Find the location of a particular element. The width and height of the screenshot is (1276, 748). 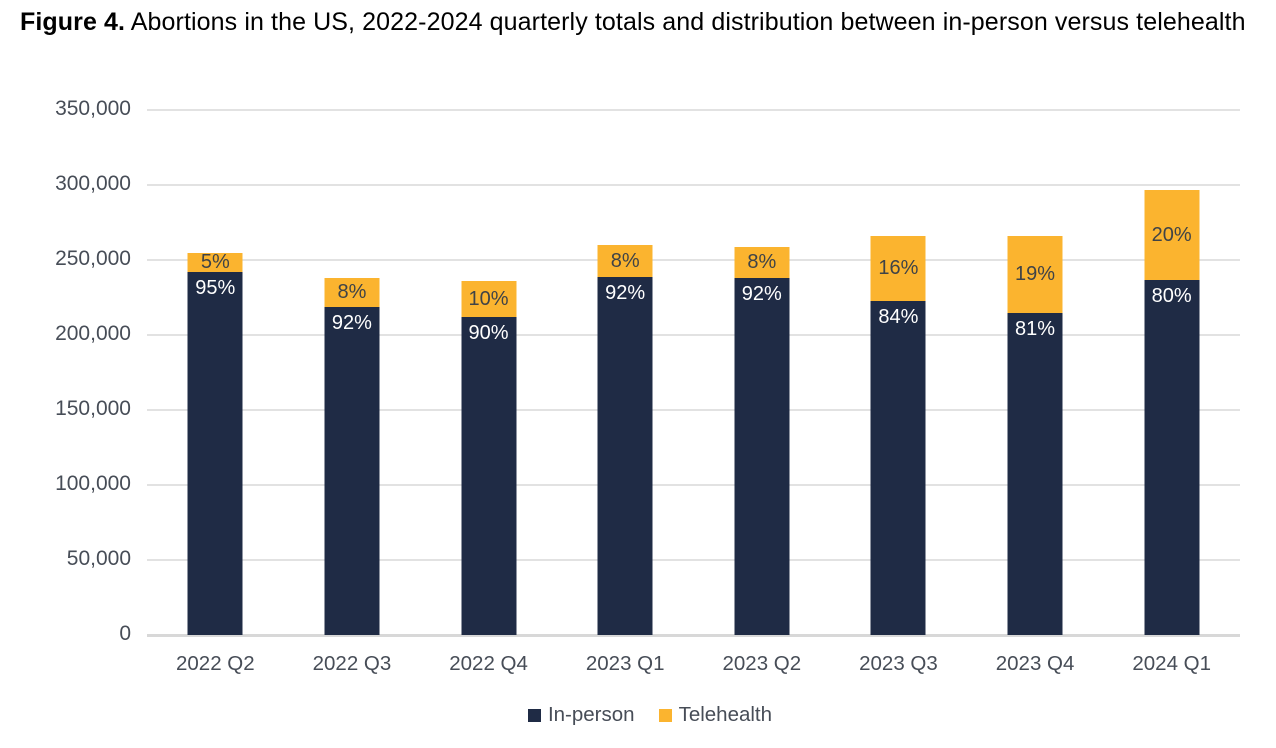

bar-slot-2023-q1: 8% 92% is located at coordinates (625, 372).